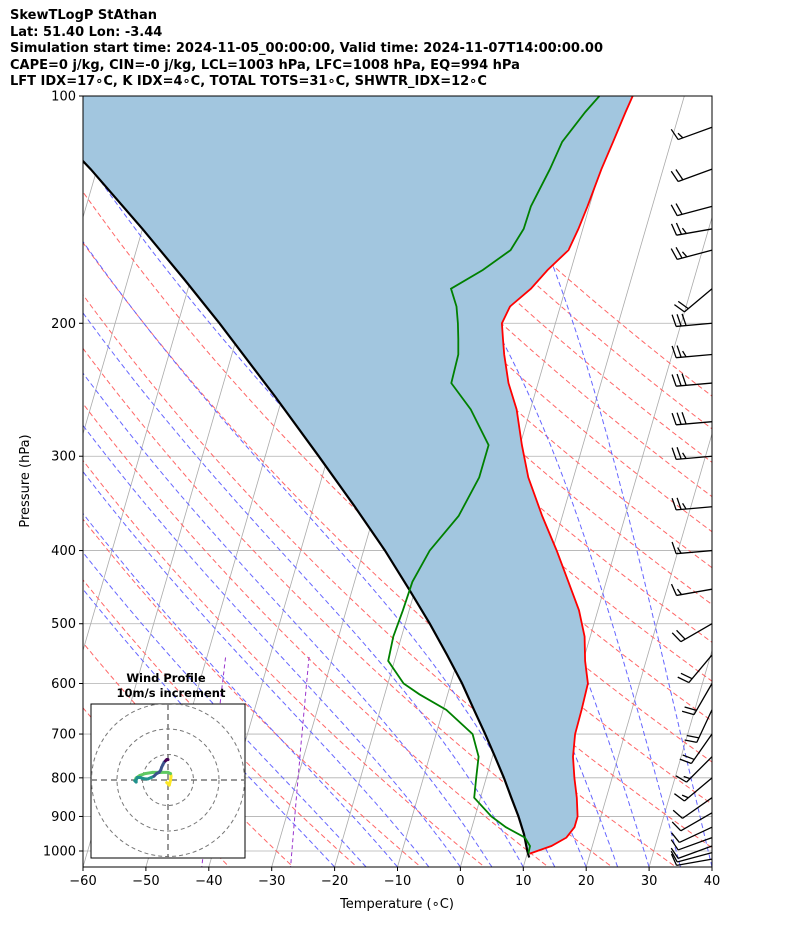 The image size is (794, 937). What do you see at coordinates (460, 881) in the screenshot?
I see `x-tick-label: 0` at bounding box center [460, 881].